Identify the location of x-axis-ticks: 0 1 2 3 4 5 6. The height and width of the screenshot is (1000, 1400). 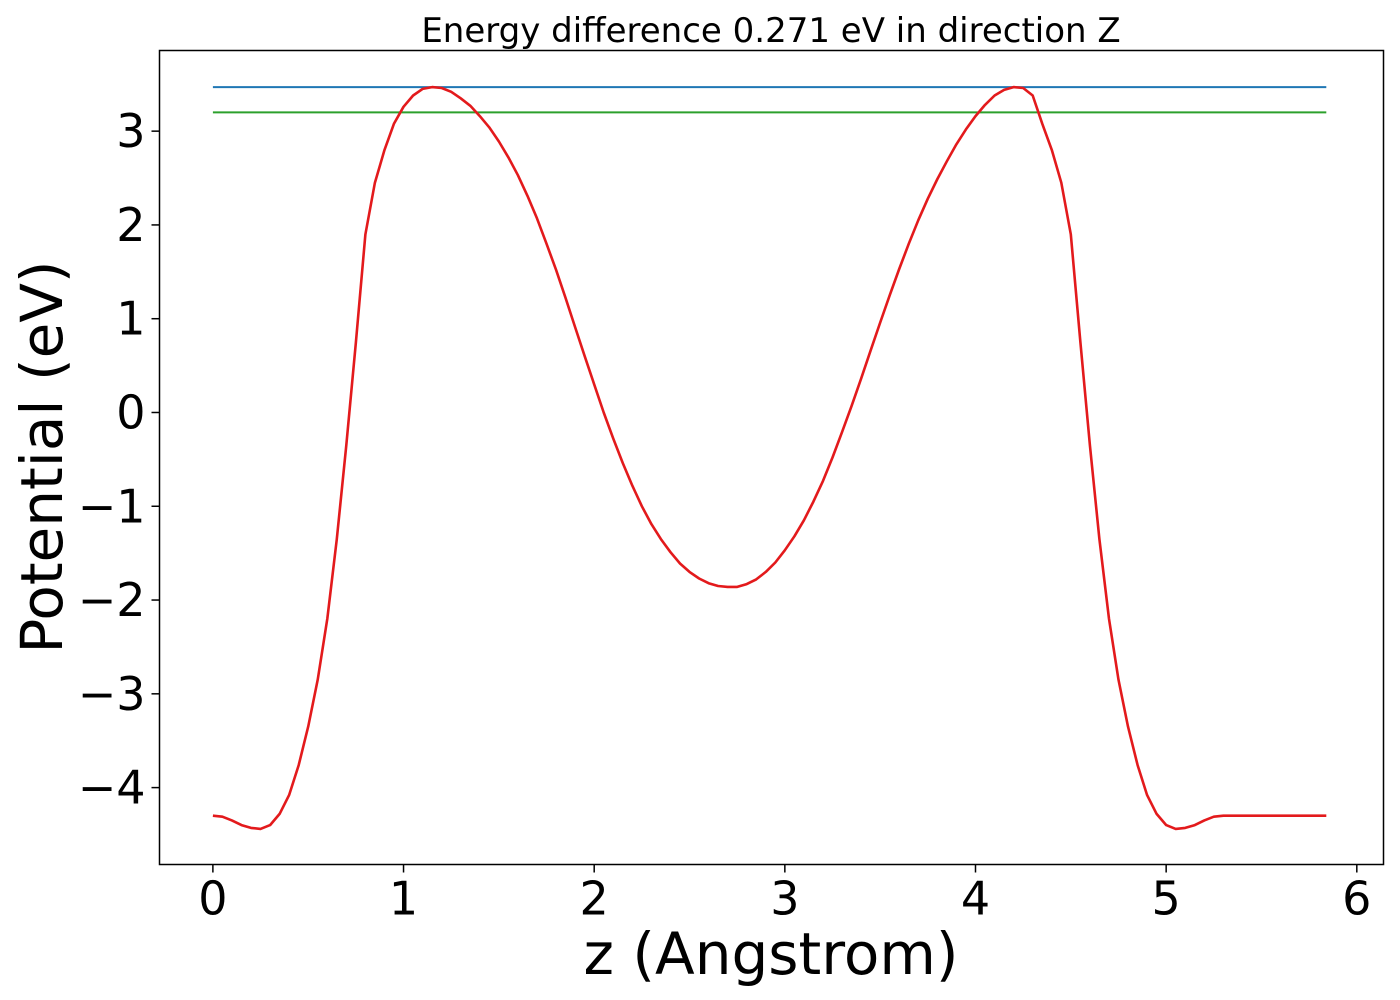
(784, 895).